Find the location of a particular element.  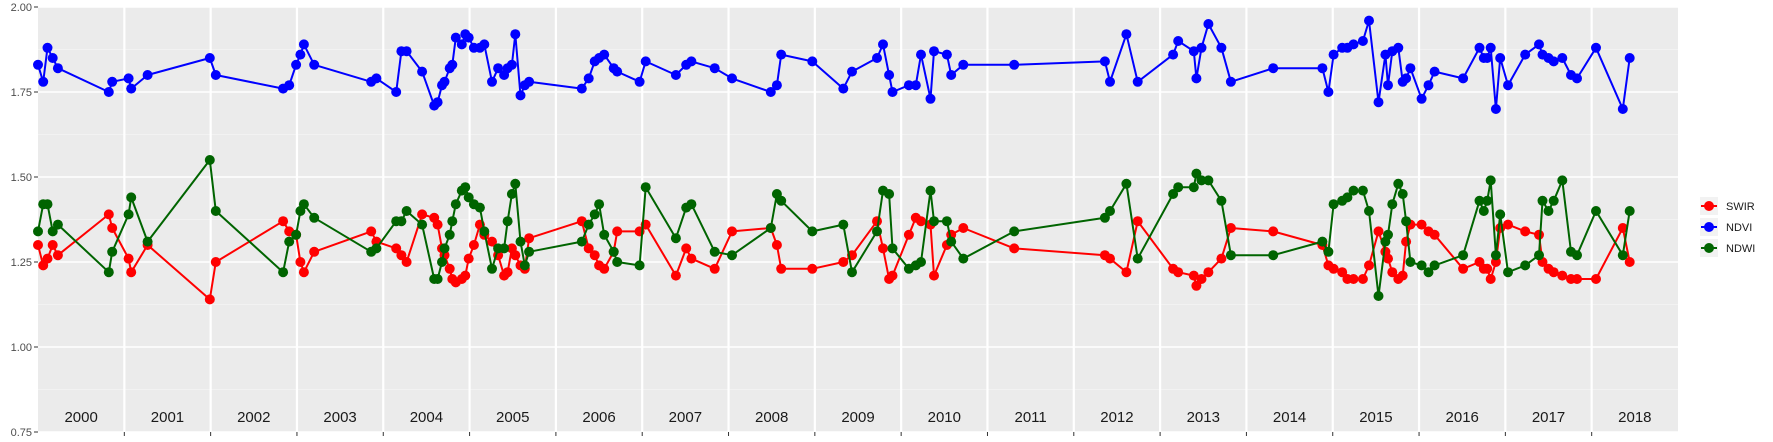

year-label: 2000 is located at coordinates (80, 417).